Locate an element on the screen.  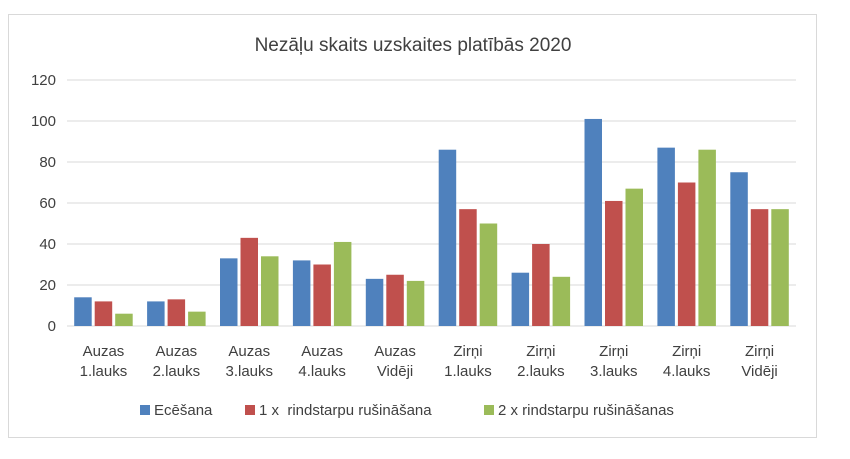
y-tick-label: 0 is located at coordinates (52, 326).